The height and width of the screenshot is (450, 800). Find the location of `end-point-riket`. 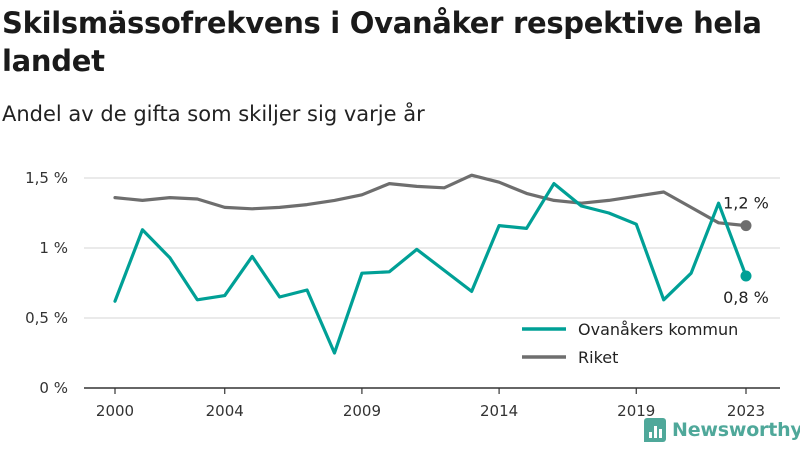

end-point-riket is located at coordinates (746, 226).